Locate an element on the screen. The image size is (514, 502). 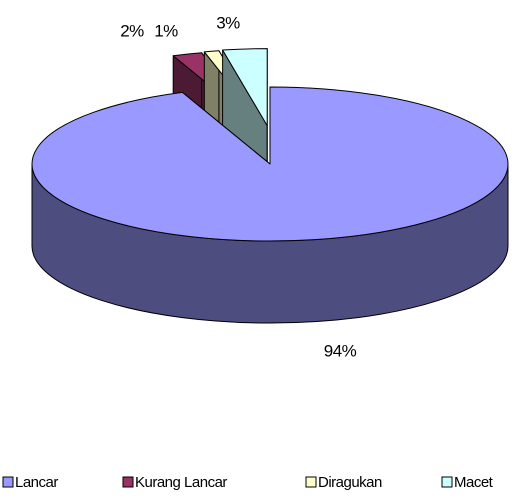
data-label: 2% is located at coordinates (132, 30).